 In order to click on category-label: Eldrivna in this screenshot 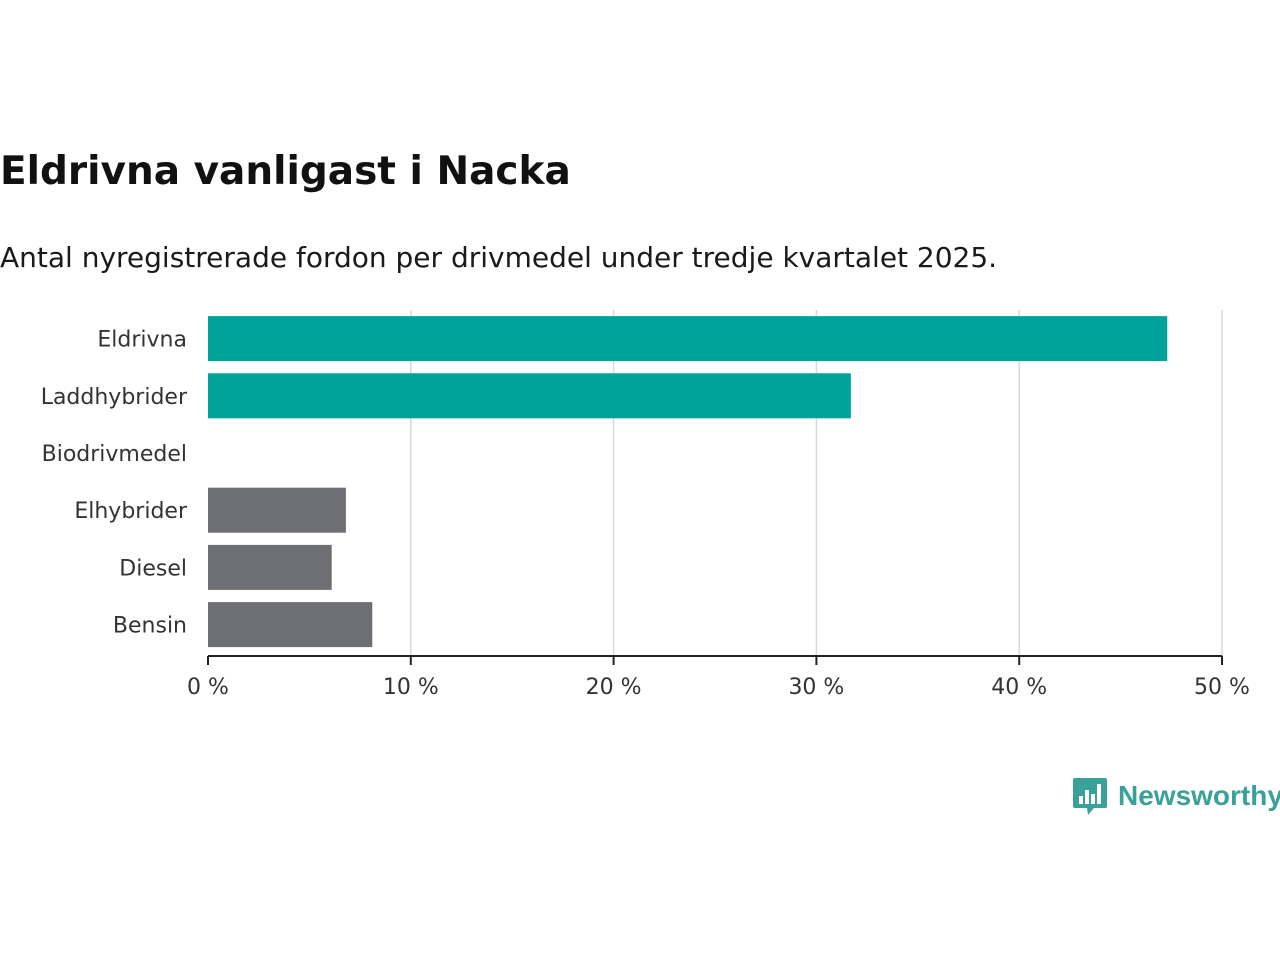, I will do `click(142, 340)`.